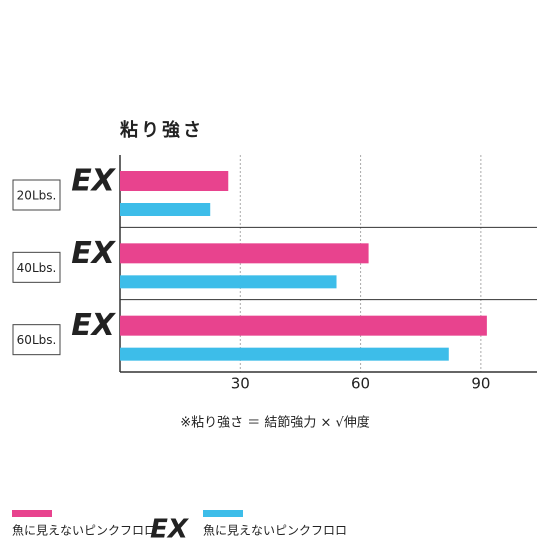 This screenshot has width=550, height=550. What do you see at coordinates (480, 384) in the screenshot?
I see `x-tick-label: 90` at bounding box center [480, 384].